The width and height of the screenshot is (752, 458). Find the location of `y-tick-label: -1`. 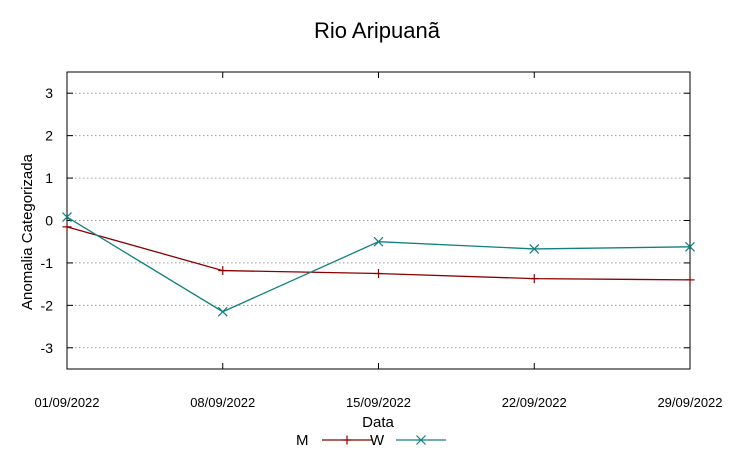

y-tick-label: -1 is located at coordinates (47, 263).